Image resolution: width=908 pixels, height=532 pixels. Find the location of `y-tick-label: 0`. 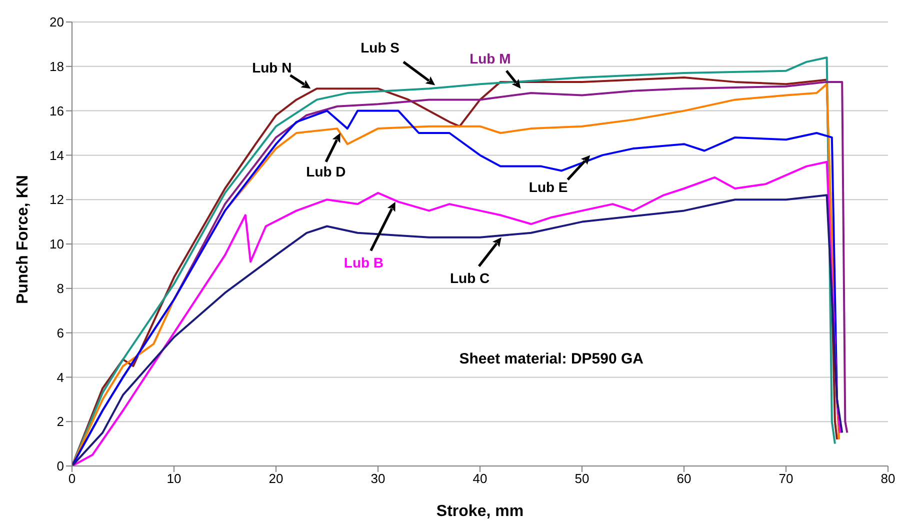

y-tick-label: 0 is located at coordinates (60, 466).